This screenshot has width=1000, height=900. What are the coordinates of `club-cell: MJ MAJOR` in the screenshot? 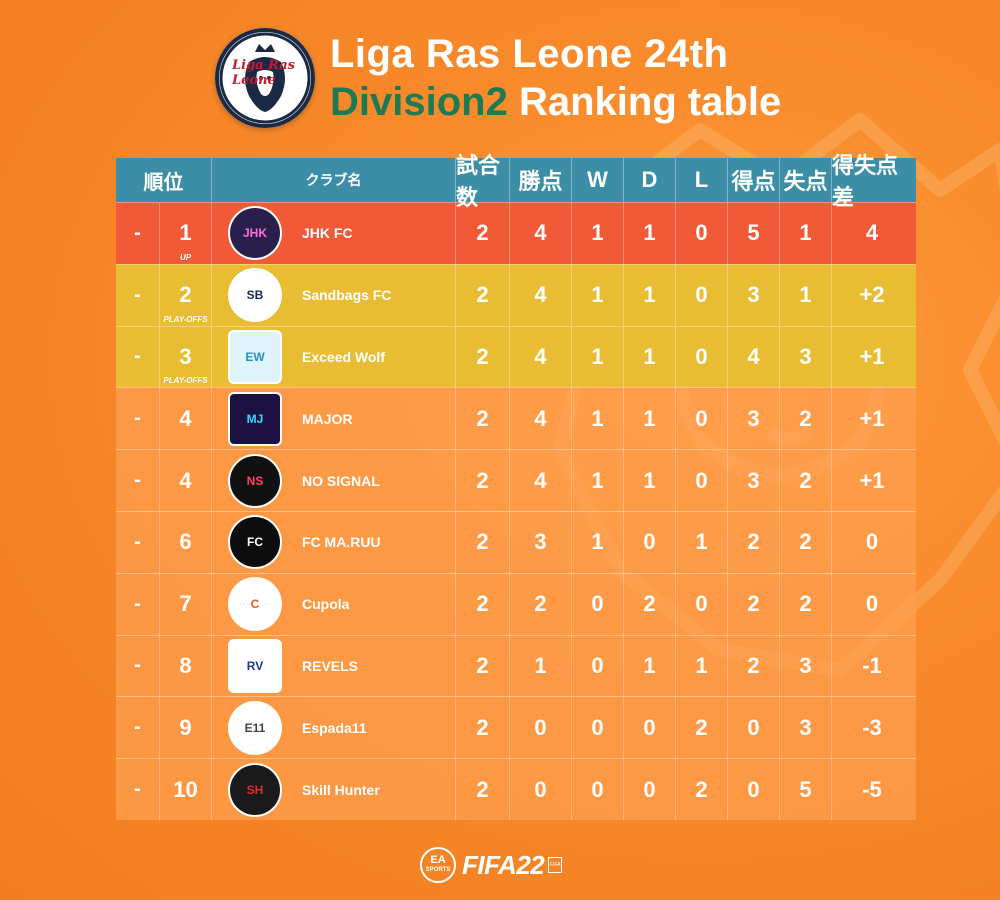 It's located at (334, 419).